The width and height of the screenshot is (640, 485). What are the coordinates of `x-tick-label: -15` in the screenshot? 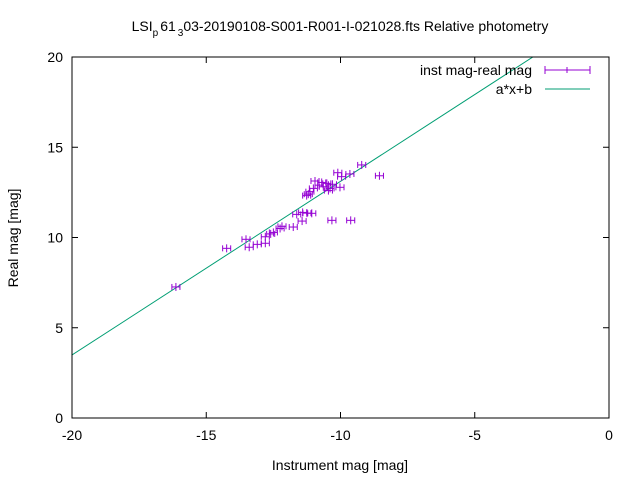 It's located at (206, 435).